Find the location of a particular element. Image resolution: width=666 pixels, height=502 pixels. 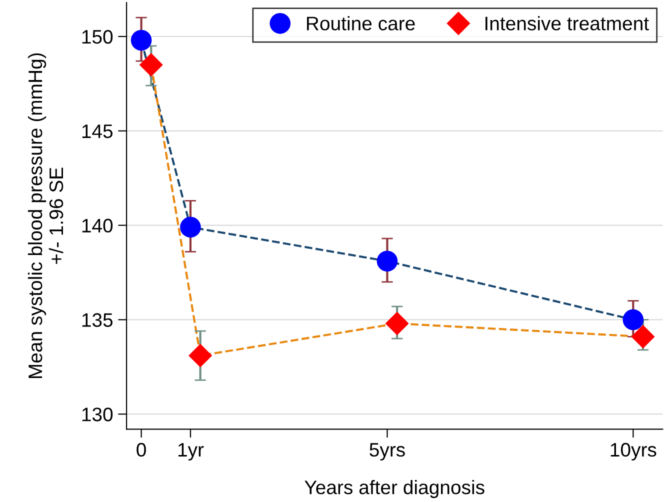

x-tick-label: 1yr is located at coordinates (191, 452).